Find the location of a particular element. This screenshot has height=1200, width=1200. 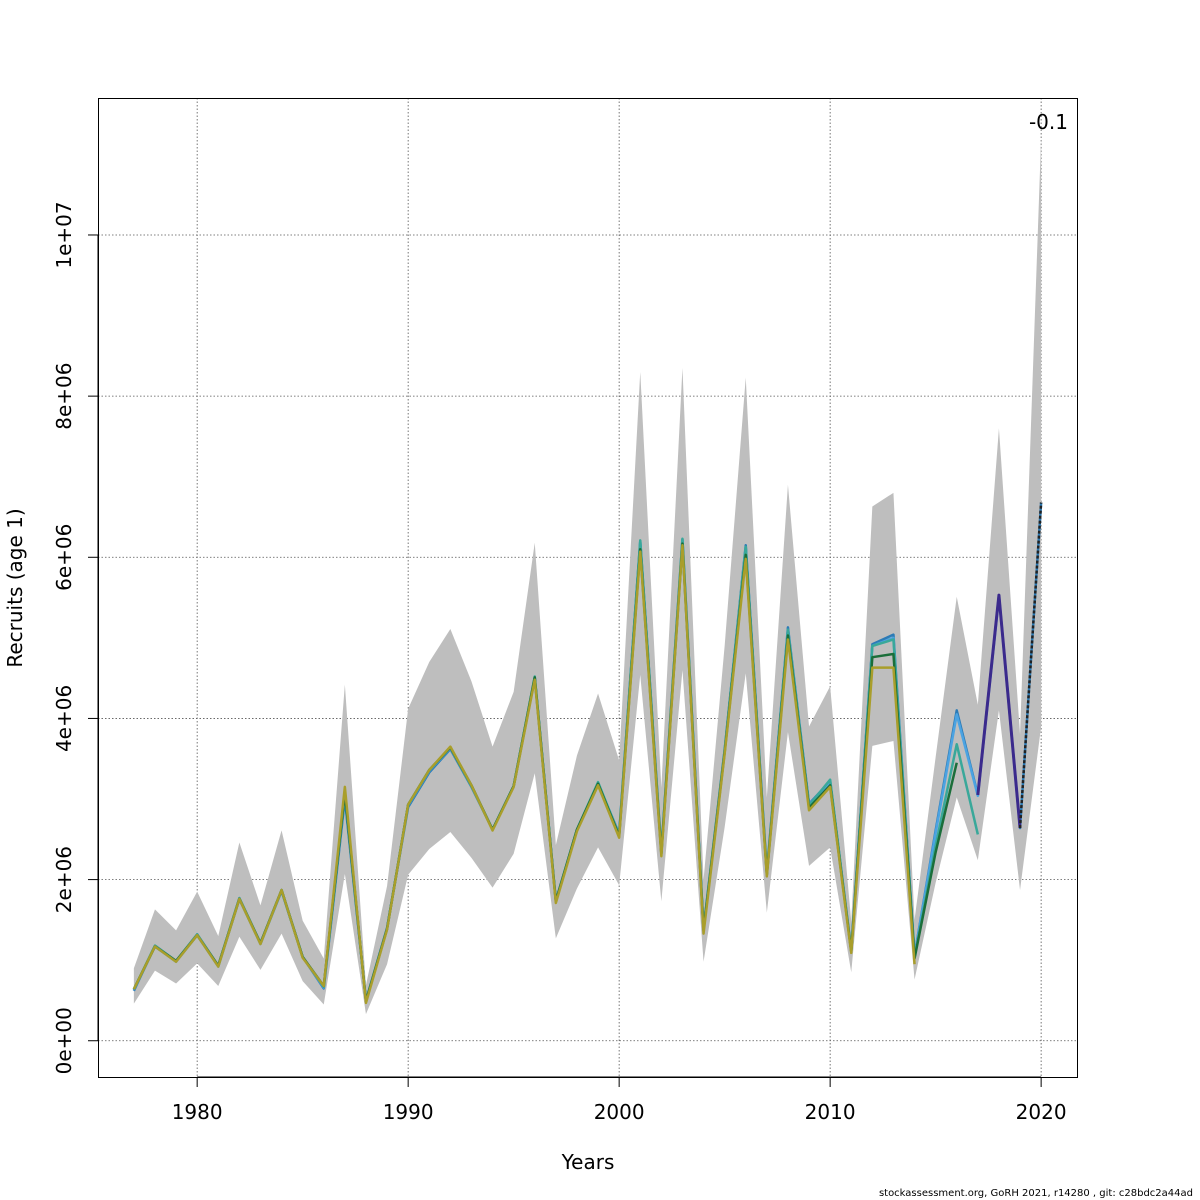

y-tick-label-3: 6e+06 is located at coordinates (64, 557).